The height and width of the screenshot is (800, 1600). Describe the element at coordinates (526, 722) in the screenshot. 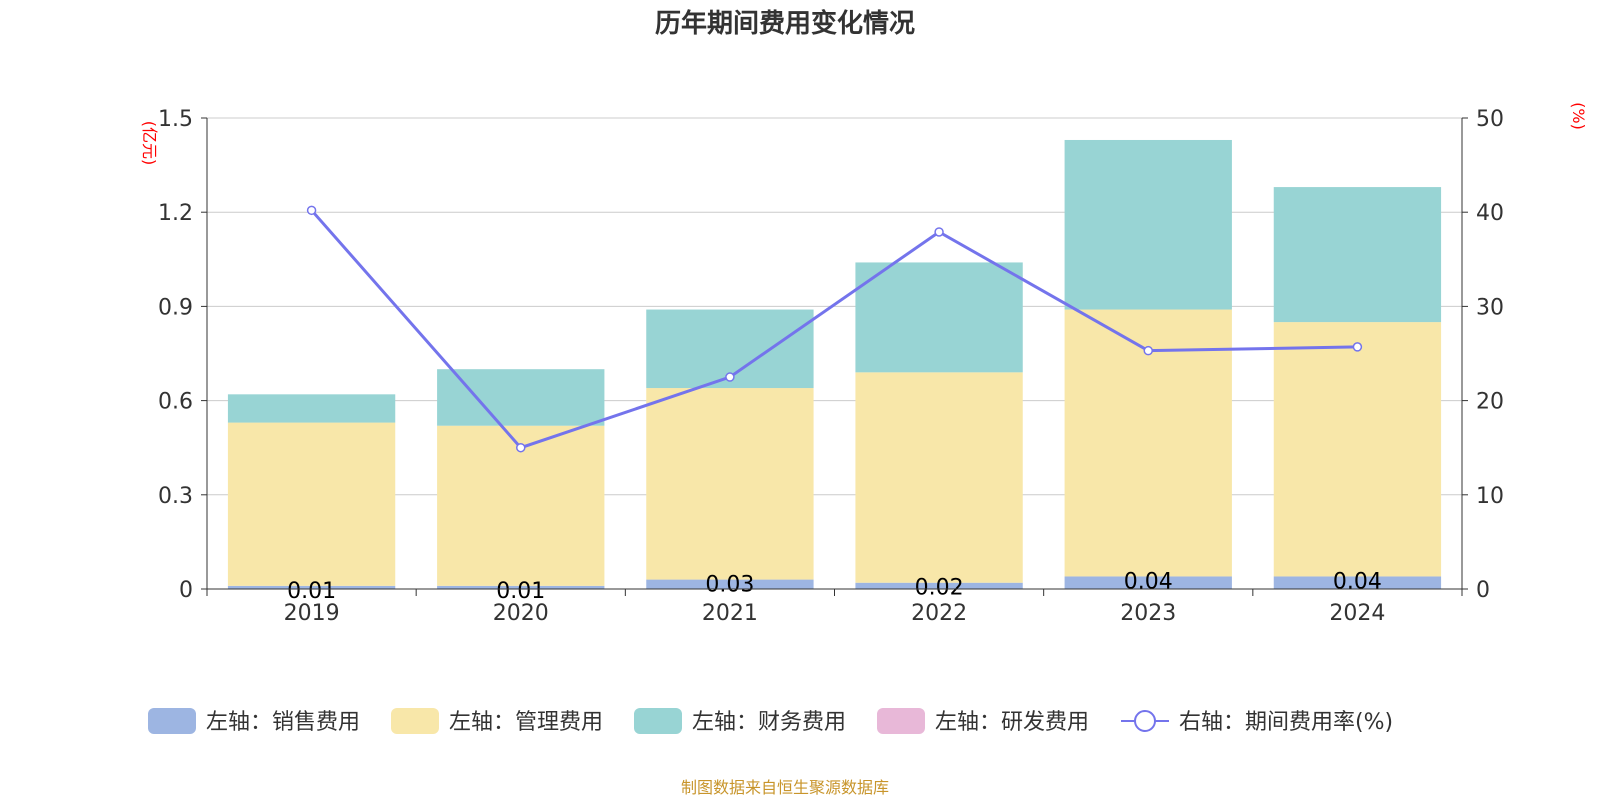

I see `legend-label: 左轴：管理费用` at that location.